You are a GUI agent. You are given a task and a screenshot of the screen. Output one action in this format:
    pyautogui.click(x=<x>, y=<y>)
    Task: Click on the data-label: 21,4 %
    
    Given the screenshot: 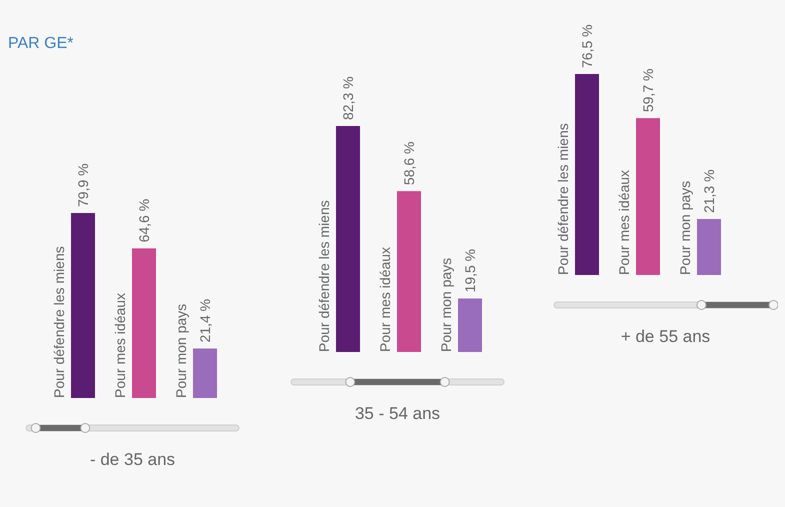 What is the action you would take?
    pyautogui.click(x=205, y=320)
    